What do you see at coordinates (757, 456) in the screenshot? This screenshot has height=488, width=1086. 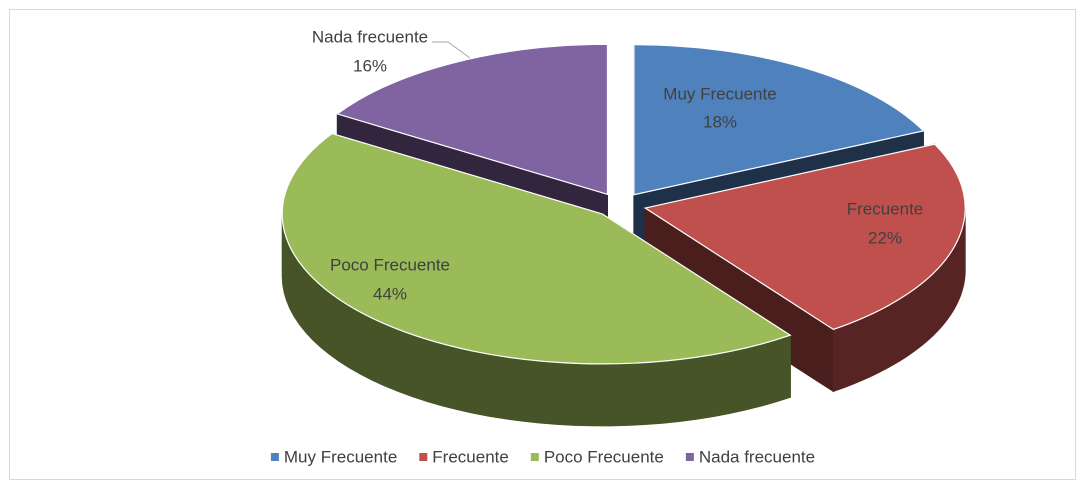 I see `legend-label: Nada frecuente` at bounding box center [757, 456].